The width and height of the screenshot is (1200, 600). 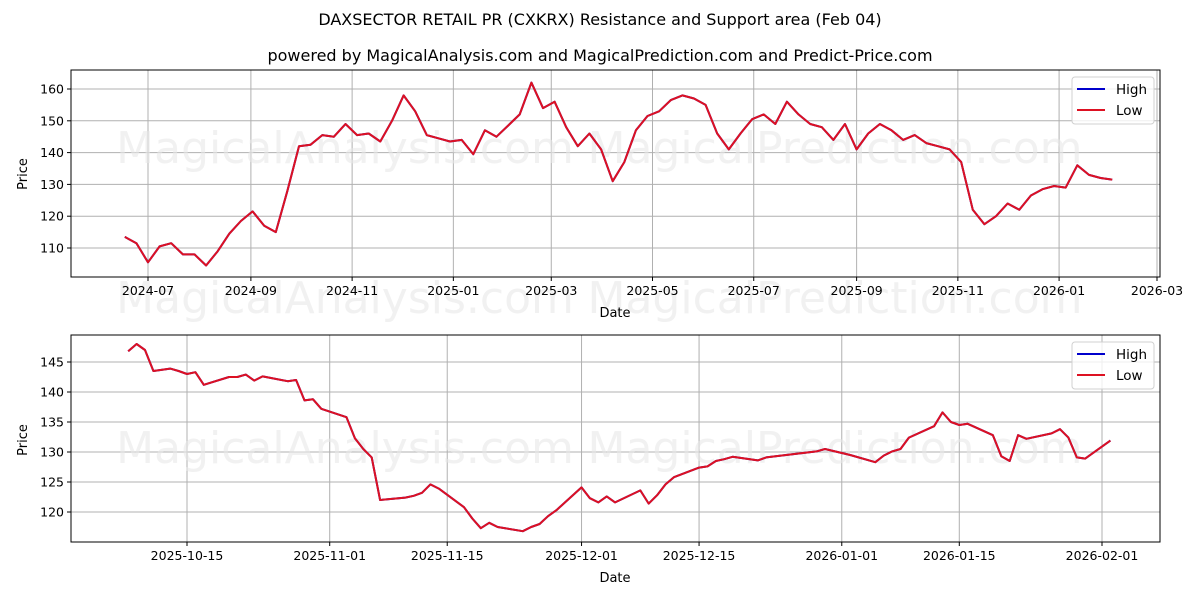 What do you see at coordinates (857, 290) in the screenshot?
I see `x-tick-label: 2025-09` at bounding box center [857, 290].